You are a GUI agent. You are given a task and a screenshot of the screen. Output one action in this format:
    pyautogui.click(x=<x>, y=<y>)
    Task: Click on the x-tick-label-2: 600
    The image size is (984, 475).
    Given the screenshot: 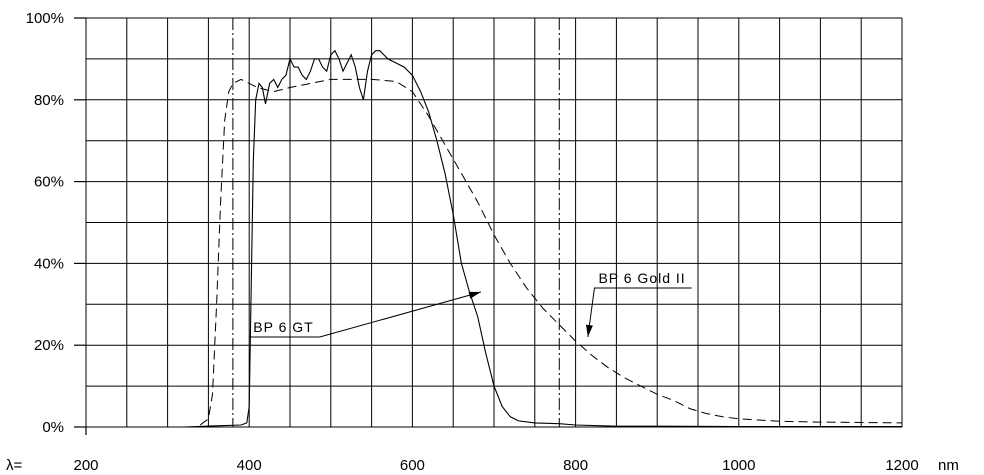 What is the action you would take?
    pyautogui.click(x=412, y=465)
    